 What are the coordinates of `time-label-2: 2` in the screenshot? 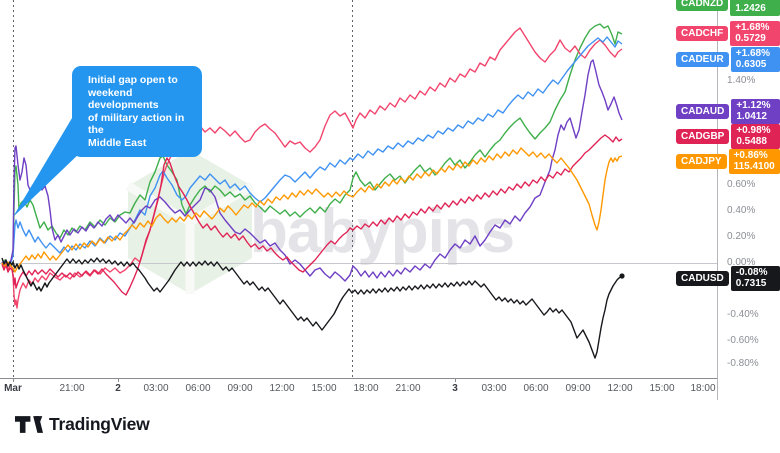 It's located at (118, 388).